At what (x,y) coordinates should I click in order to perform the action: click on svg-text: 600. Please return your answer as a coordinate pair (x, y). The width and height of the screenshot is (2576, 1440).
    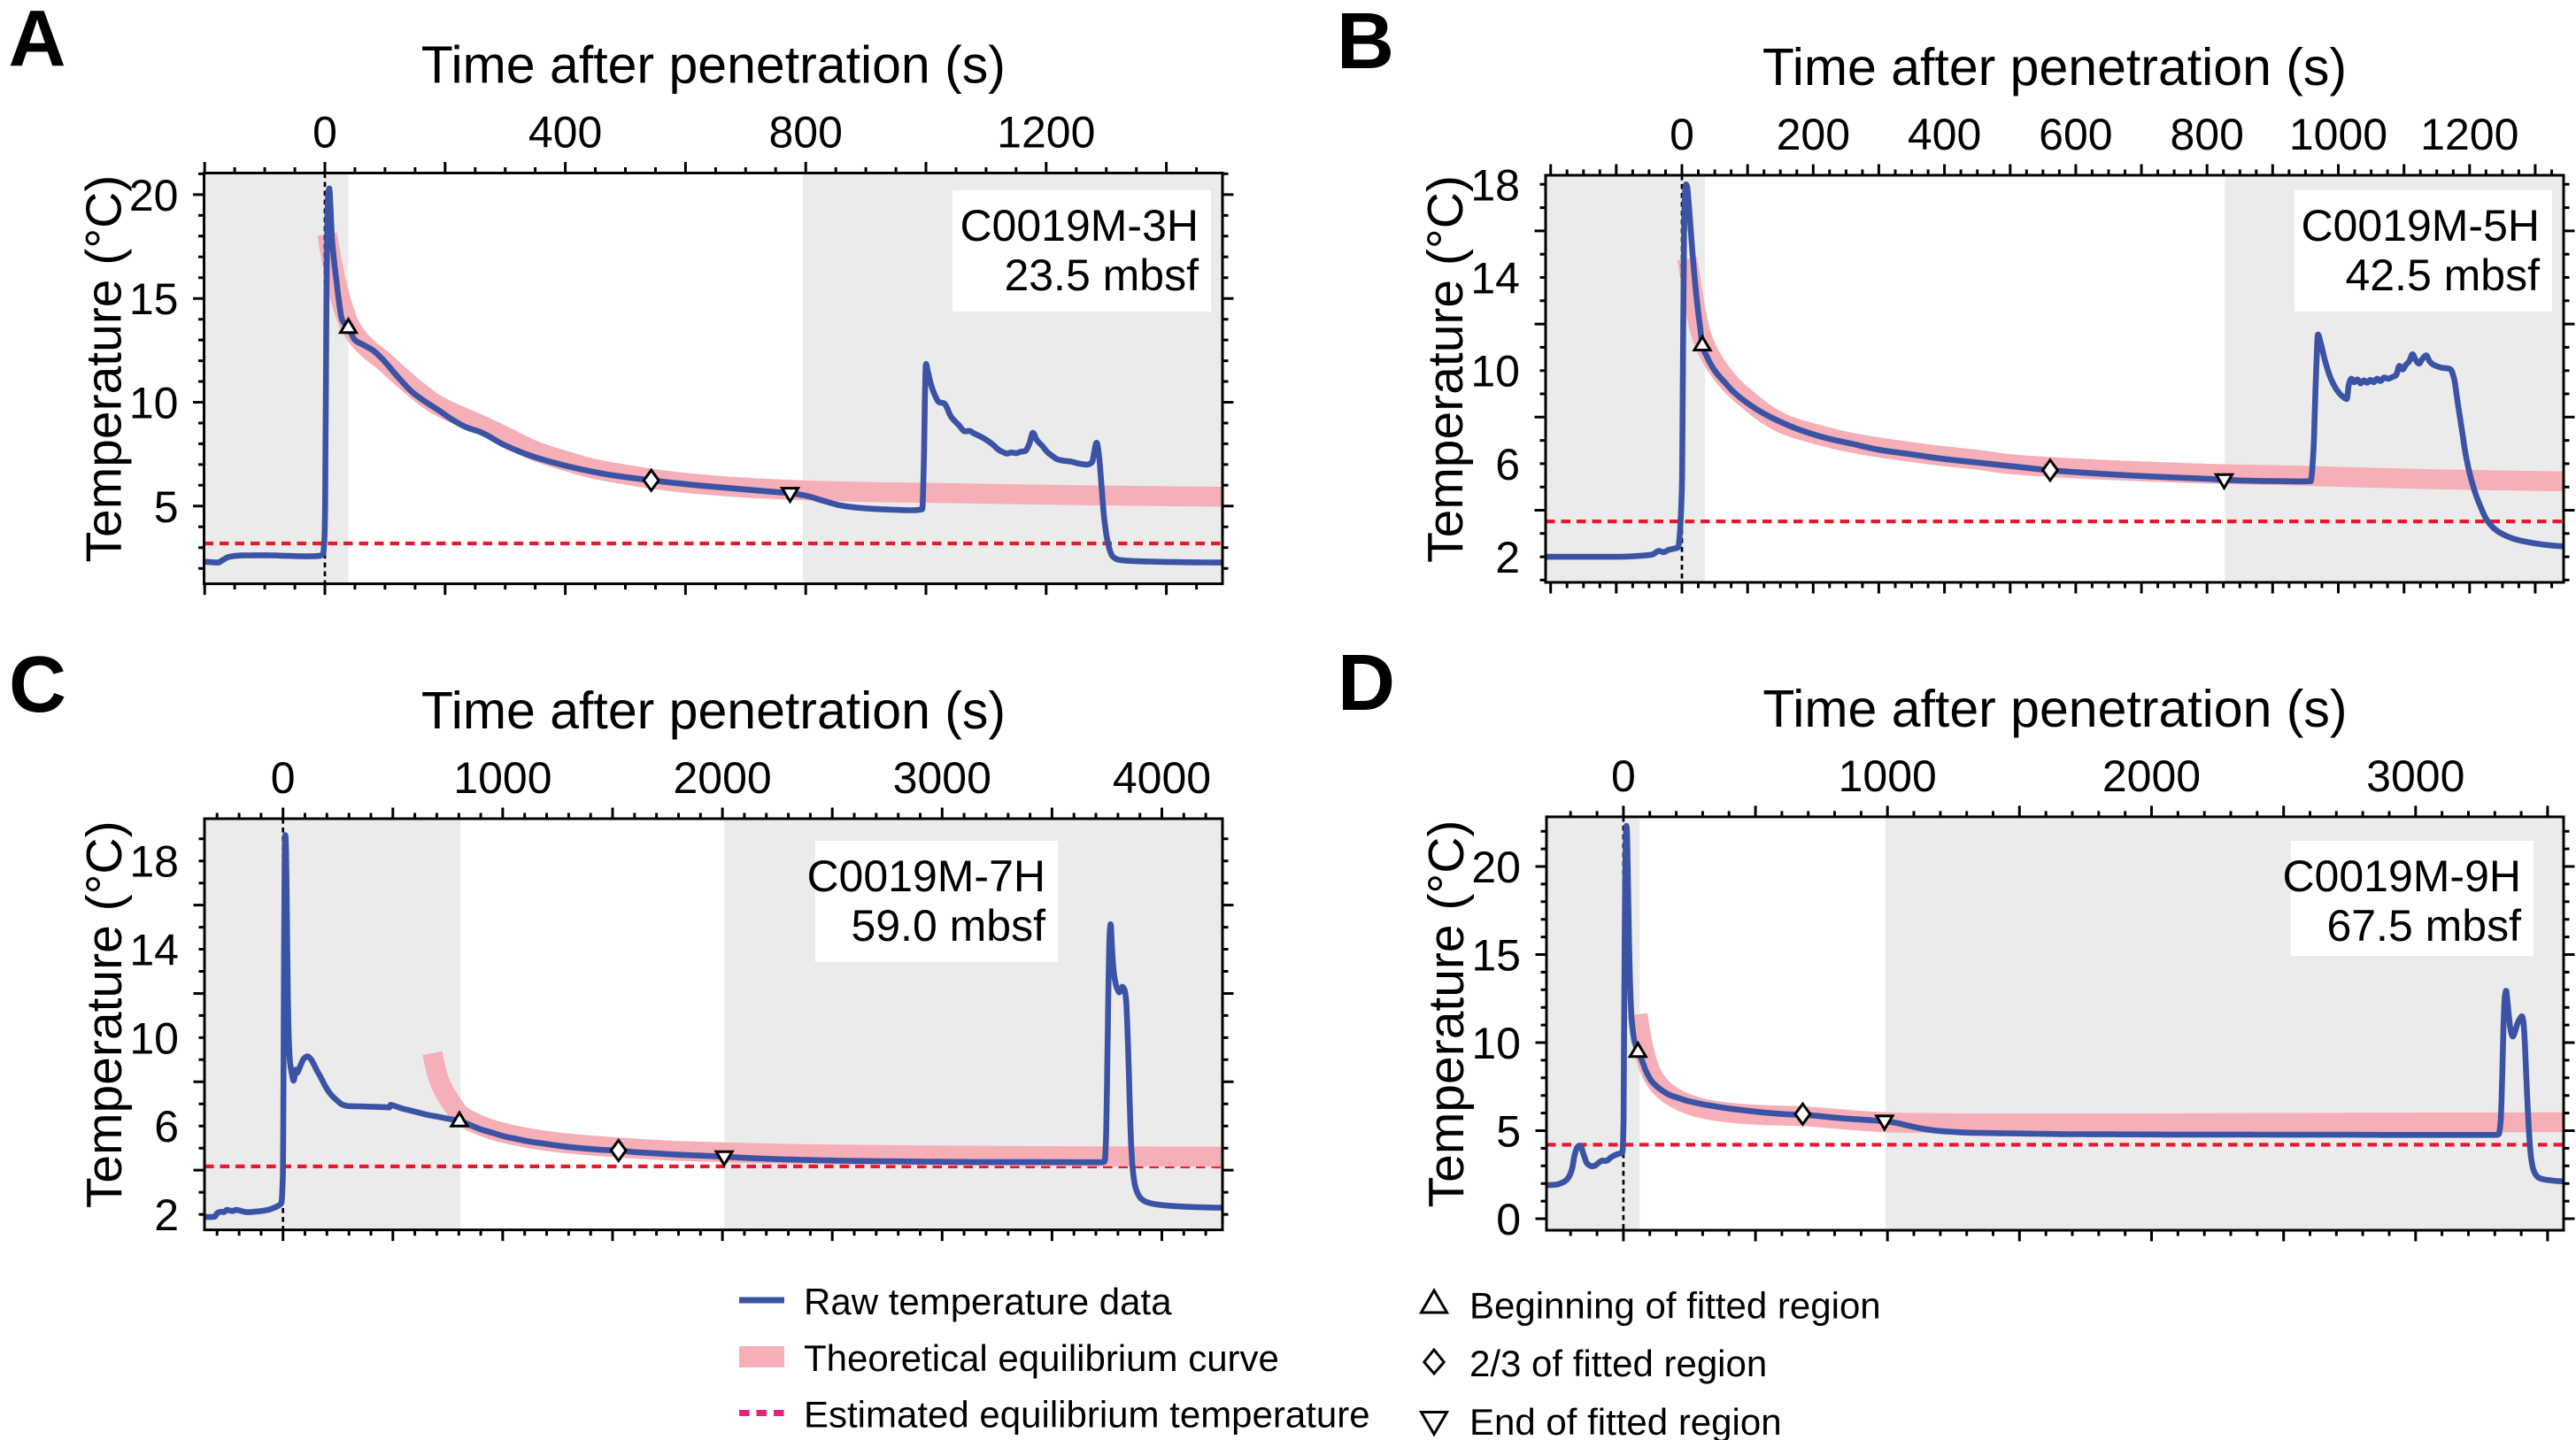
    Looking at the image, I should click on (2075, 134).